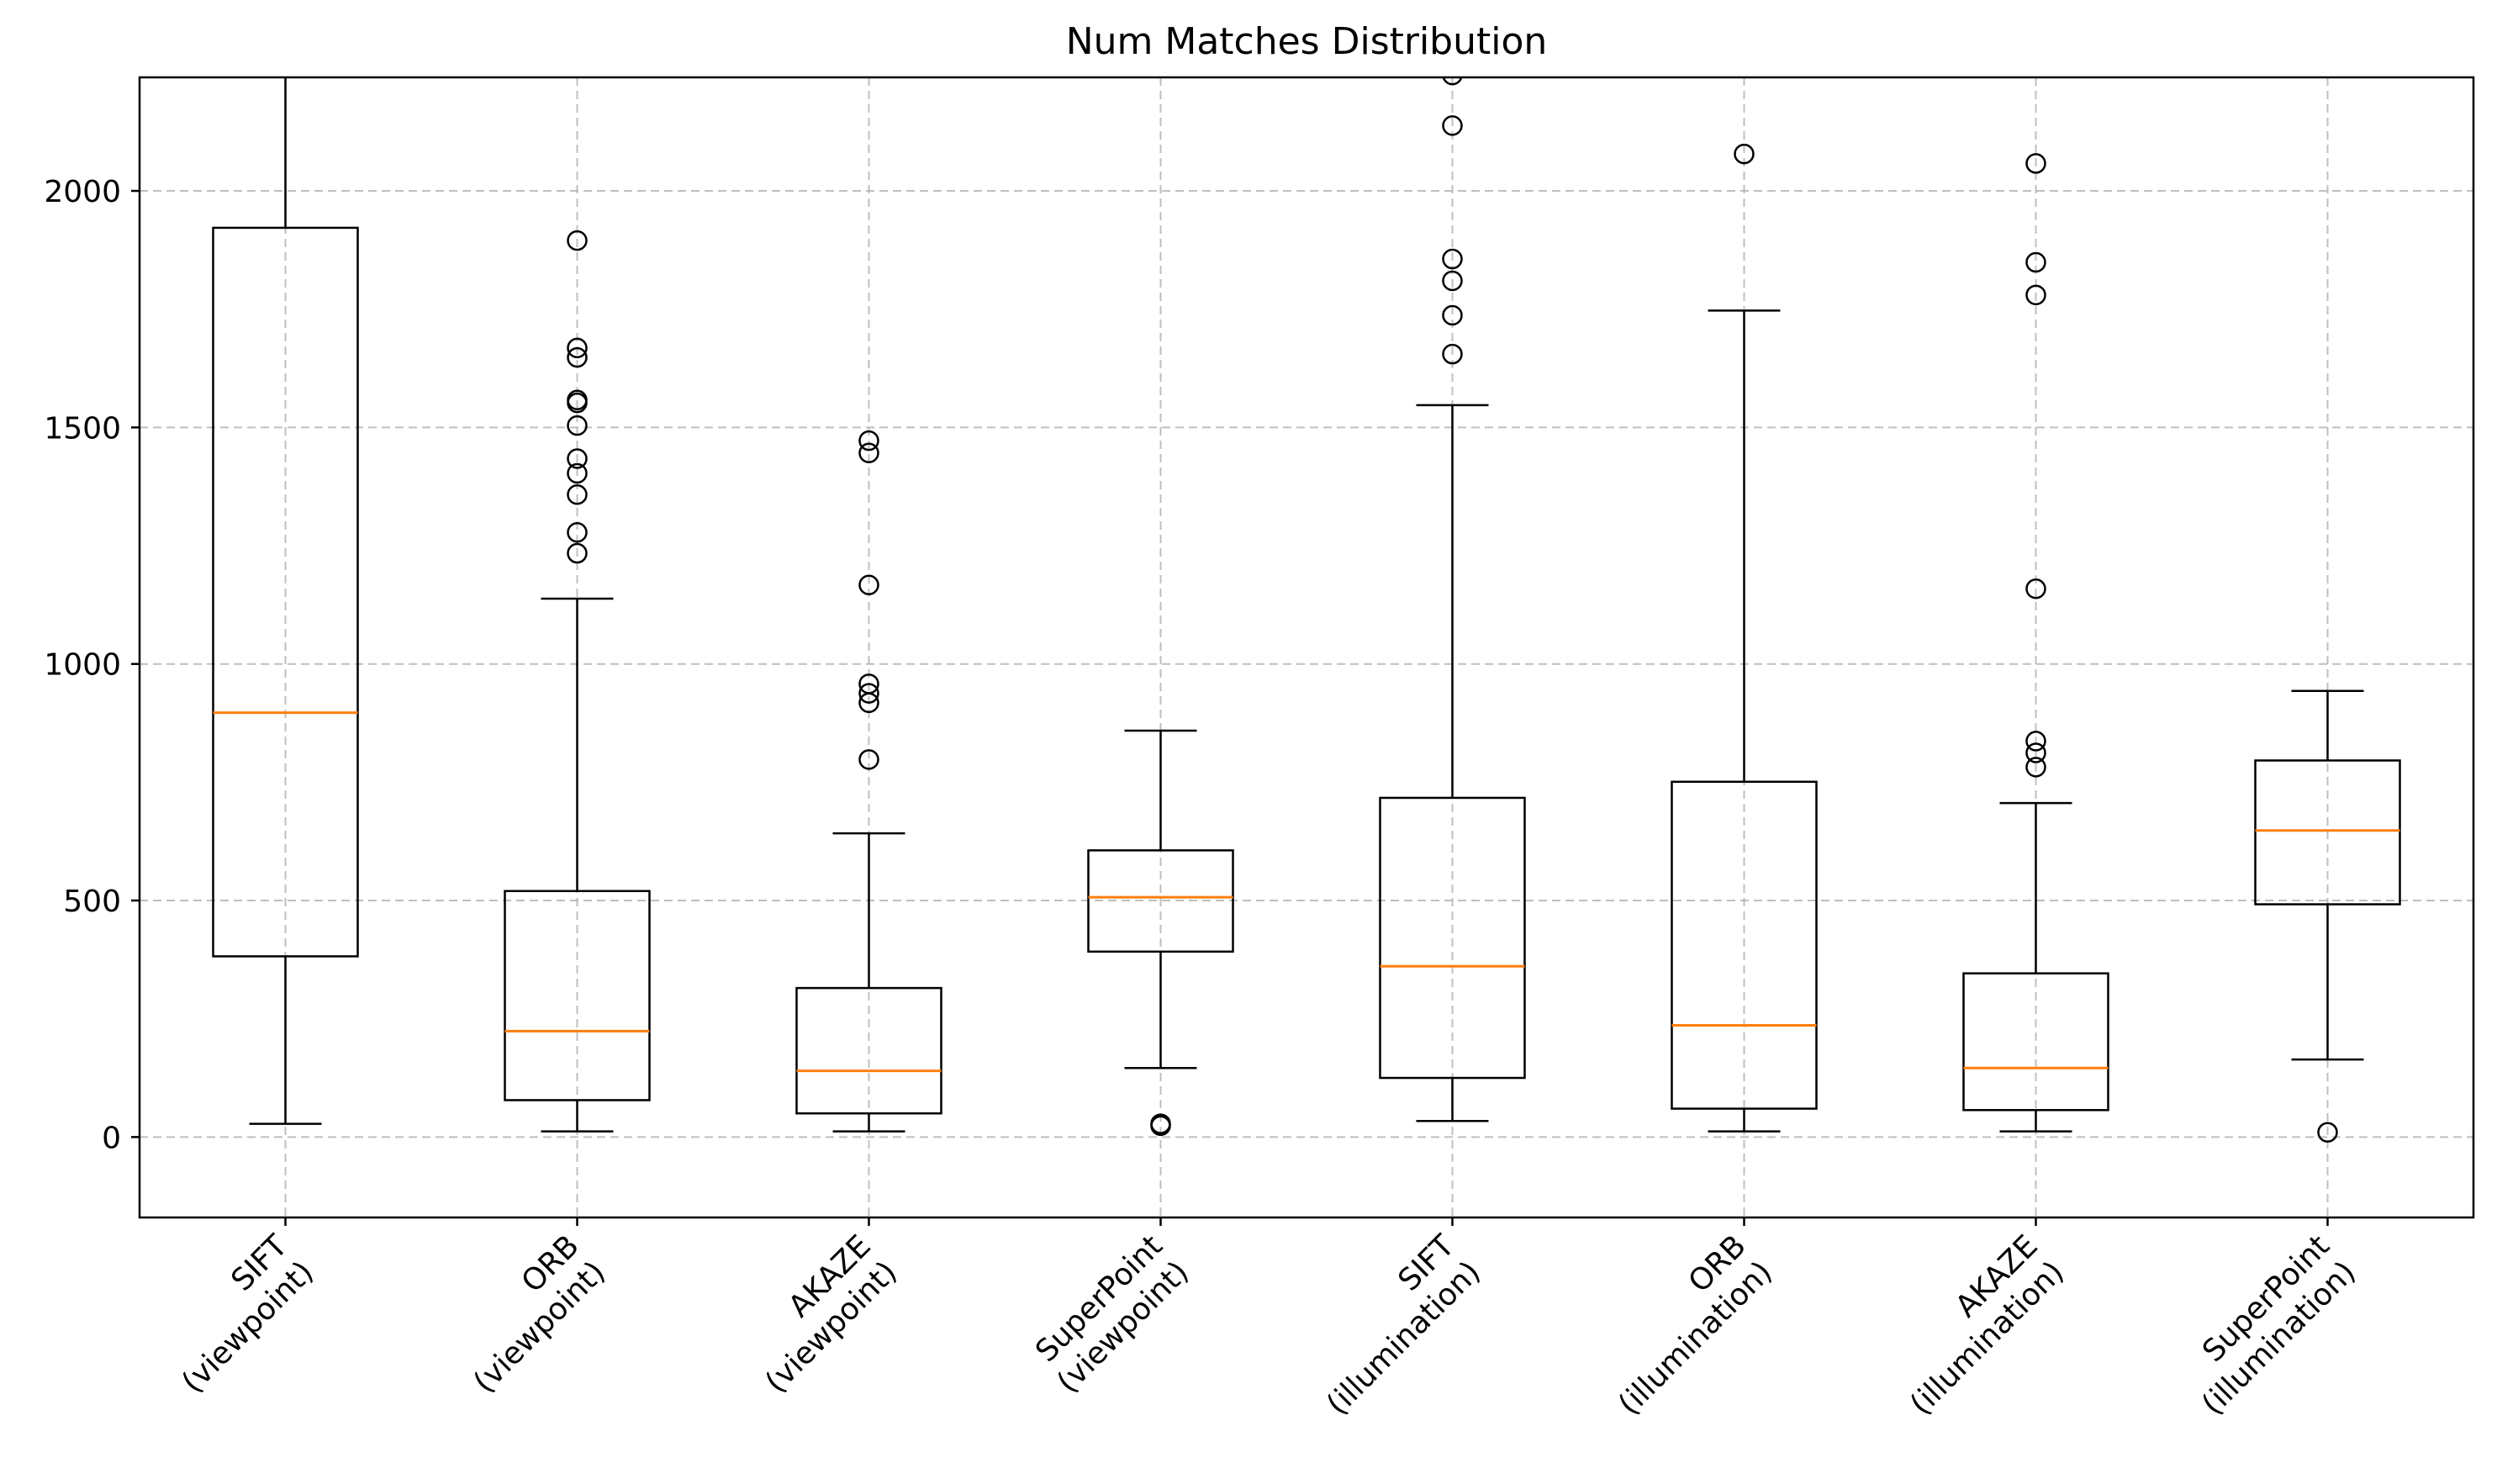 This screenshot has height=1484, width=2497. Describe the element at coordinates (1682, 1325) in the screenshot. I see `x-tick-label: ORB(illumination)` at that location.